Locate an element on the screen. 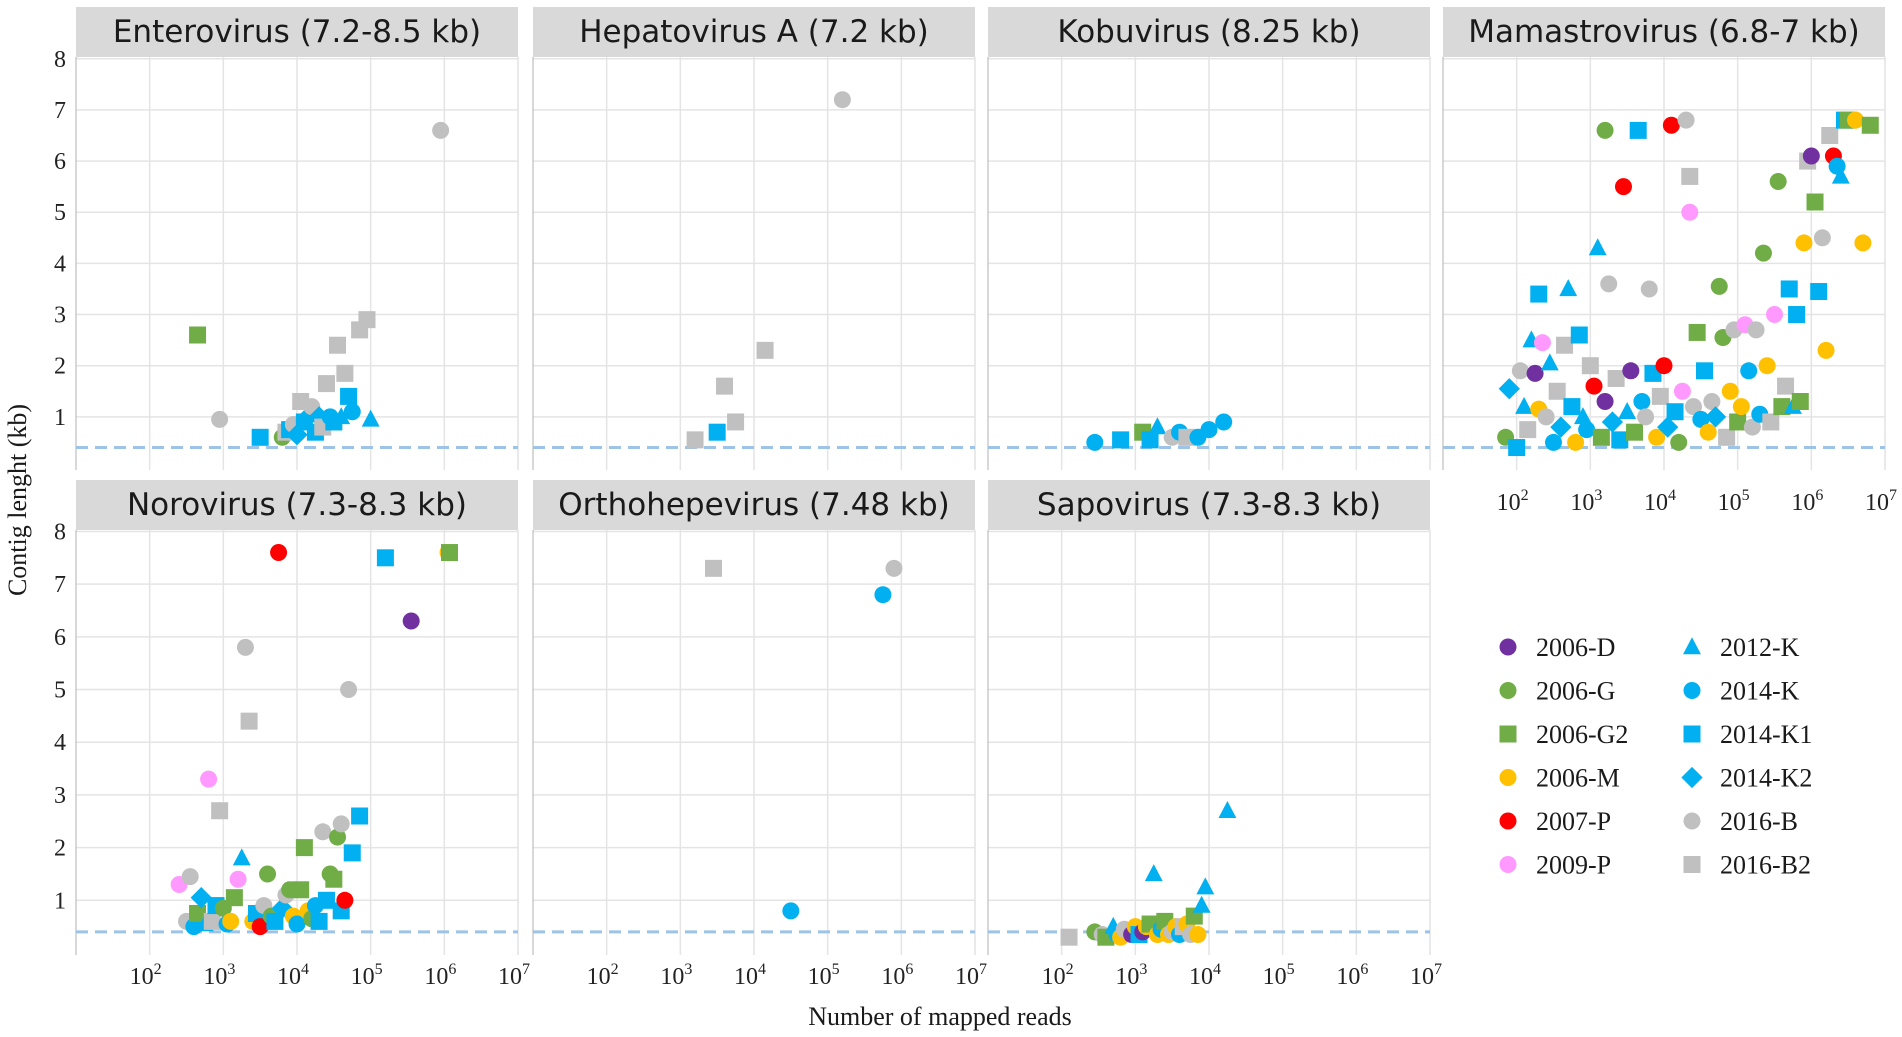 Image resolution: width=1902 pixels, height=1037 pixels. legend-item-2006-g2: 2006-G2 is located at coordinates (1563, 734).